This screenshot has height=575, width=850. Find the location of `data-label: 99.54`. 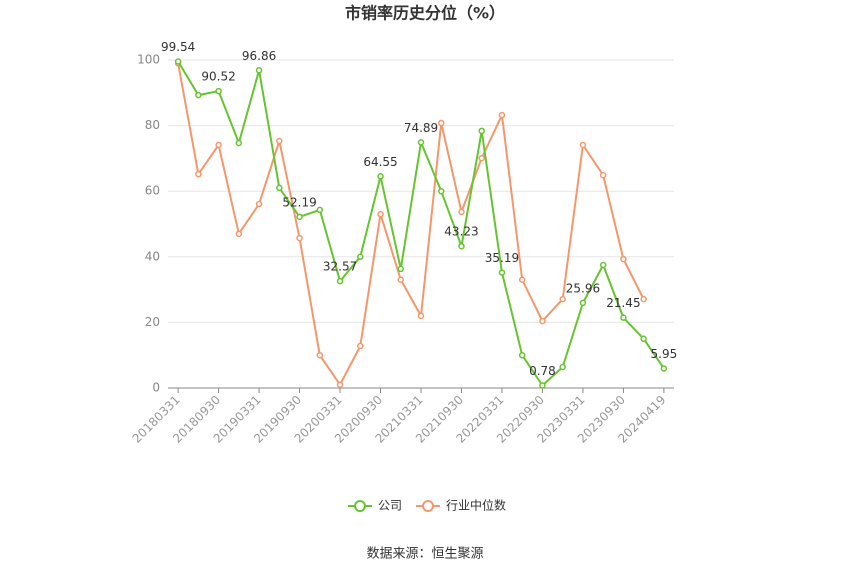

data-label: 99.54 is located at coordinates (178, 47).